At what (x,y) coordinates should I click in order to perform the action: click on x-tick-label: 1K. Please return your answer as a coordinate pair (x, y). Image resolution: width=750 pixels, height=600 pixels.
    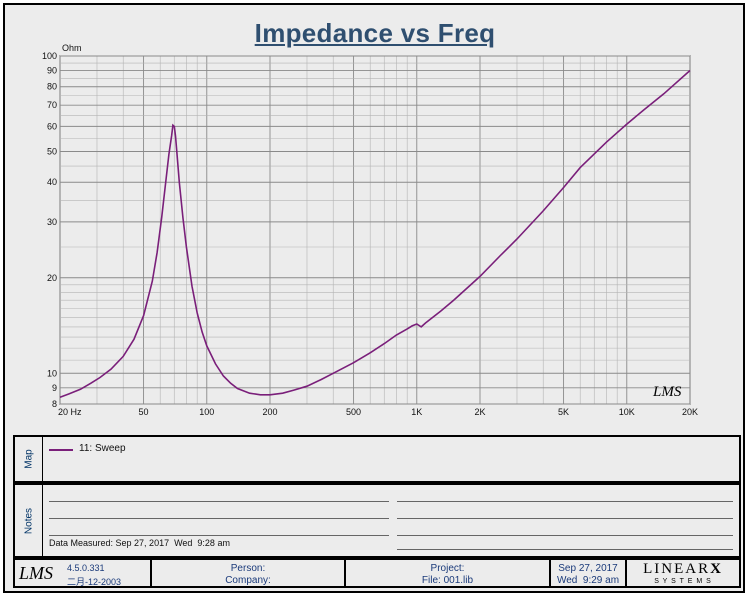
    Looking at the image, I should click on (416, 412).